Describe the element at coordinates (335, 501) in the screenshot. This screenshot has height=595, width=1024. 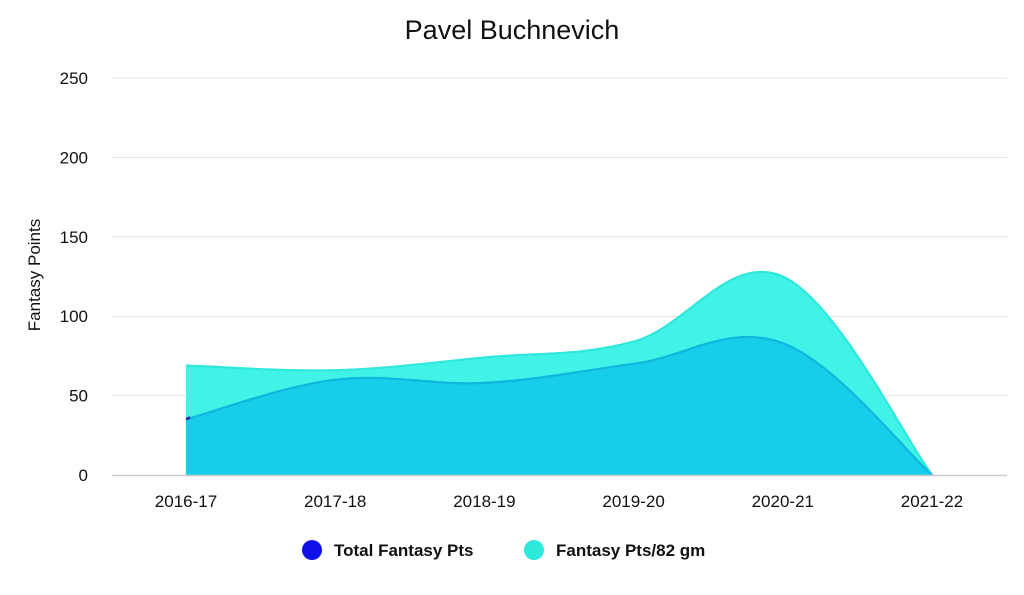
I see `x-tick-label: 2017-18` at that location.